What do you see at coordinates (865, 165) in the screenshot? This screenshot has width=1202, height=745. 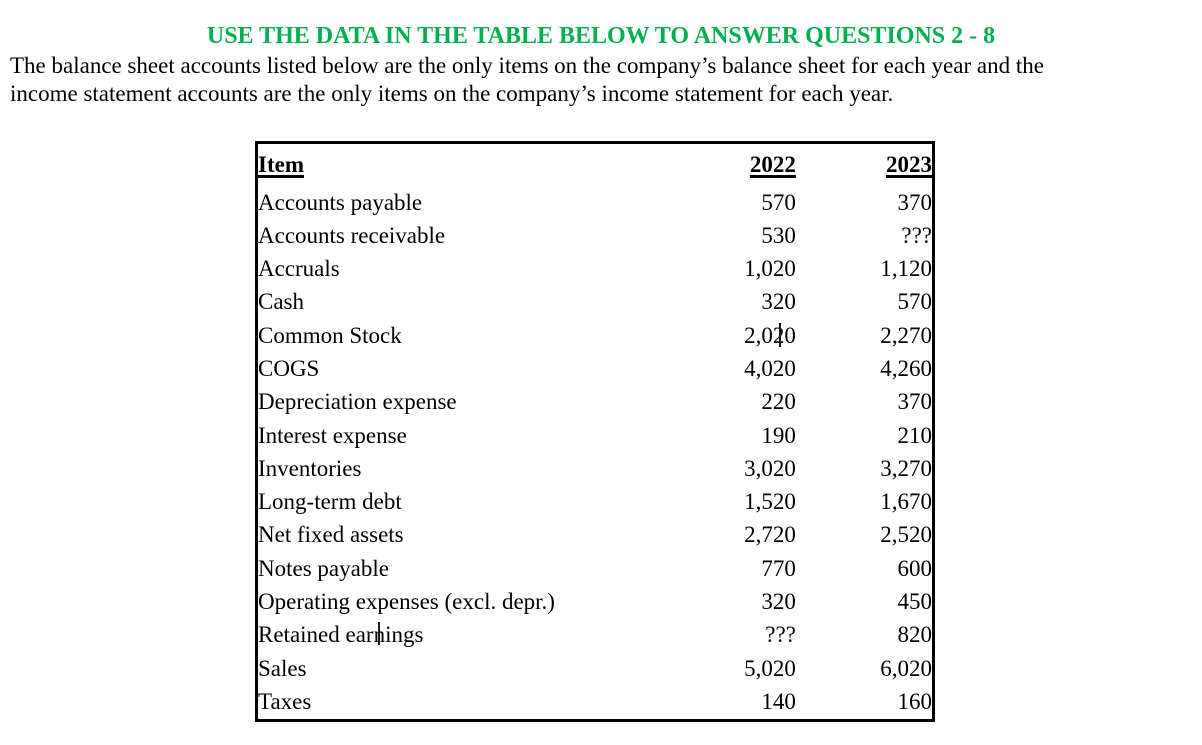 I see `column-header-2023: 2023` at bounding box center [865, 165].